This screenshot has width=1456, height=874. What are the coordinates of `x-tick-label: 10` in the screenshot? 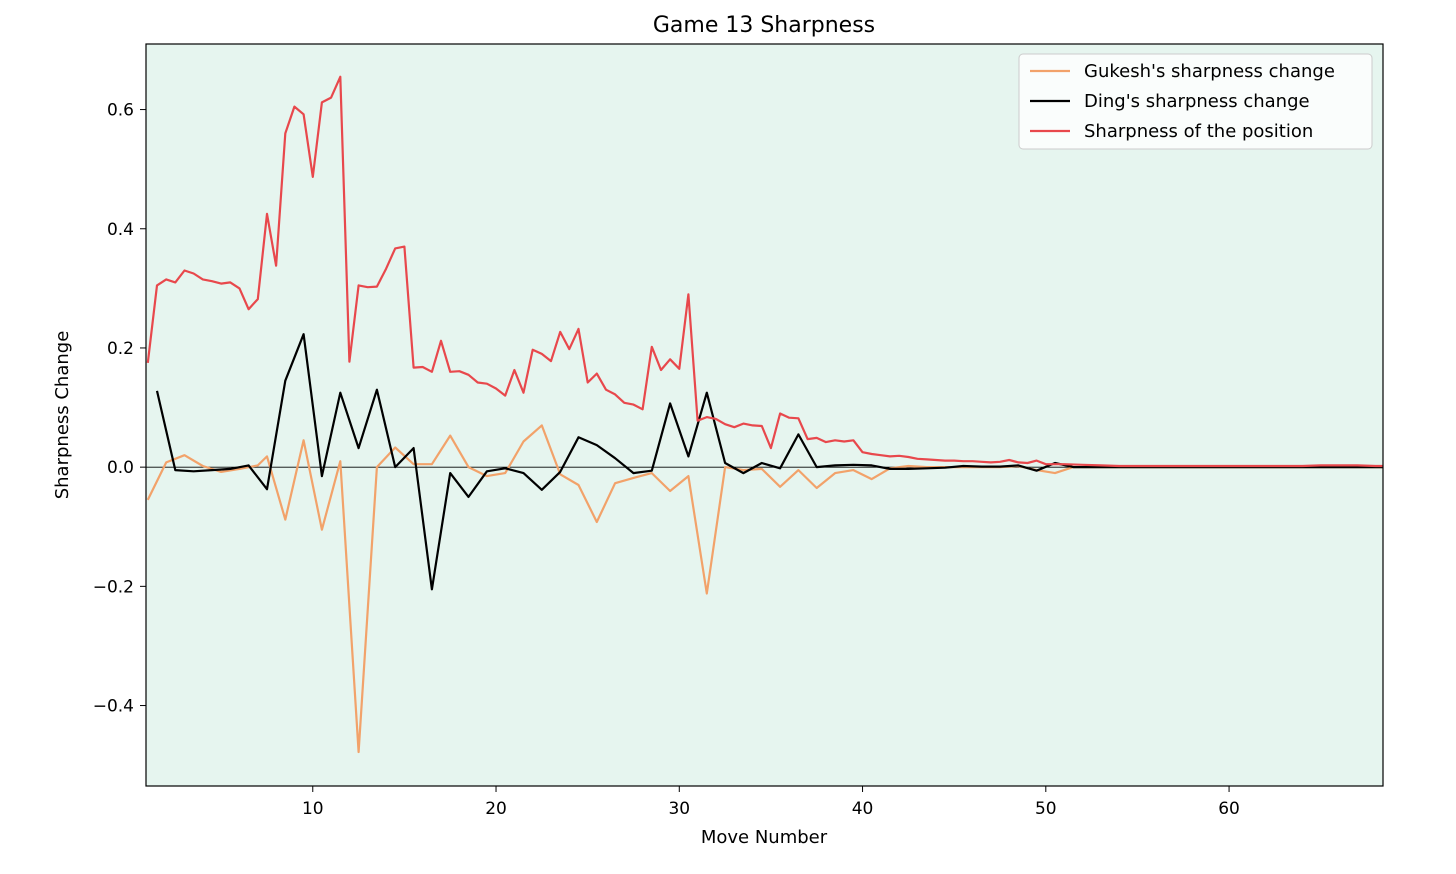 It's located at (313, 809).